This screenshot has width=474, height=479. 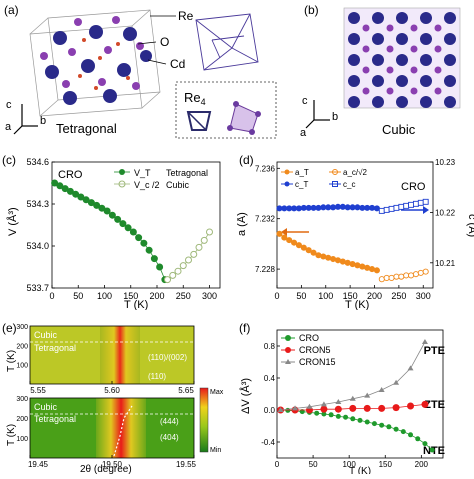 What do you see at coordinates (357, 304) in the screenshot?
I see `x-axis-label-d: T (K)` at bounding box center [357, 304].